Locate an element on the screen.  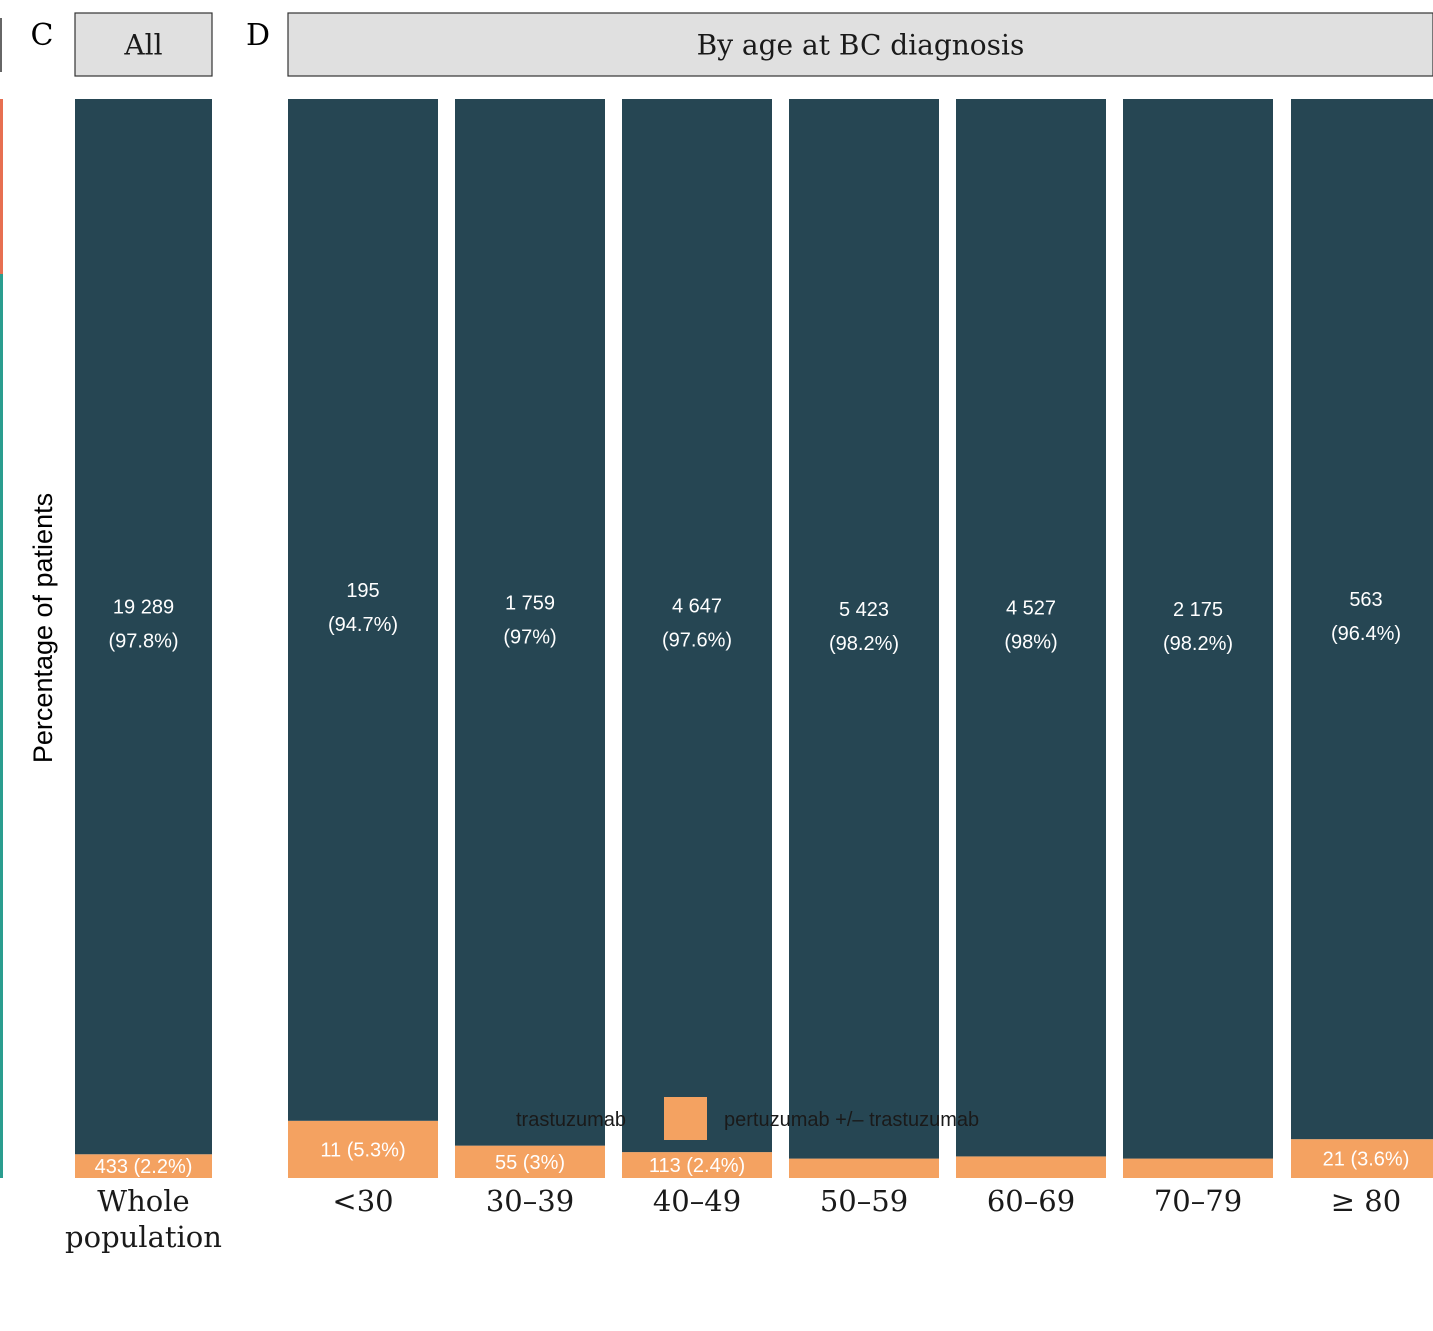
x-tick-label: population is located at coordinates (143, 1237).